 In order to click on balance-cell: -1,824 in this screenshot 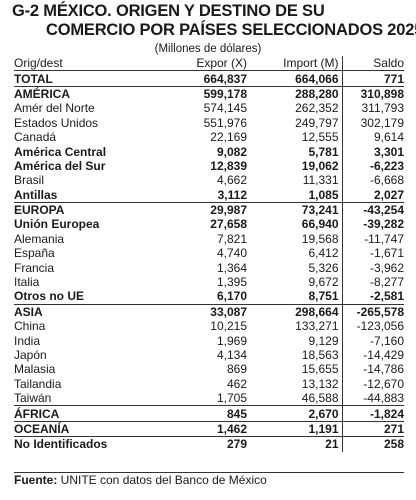, I will do `click(372, 413)`.